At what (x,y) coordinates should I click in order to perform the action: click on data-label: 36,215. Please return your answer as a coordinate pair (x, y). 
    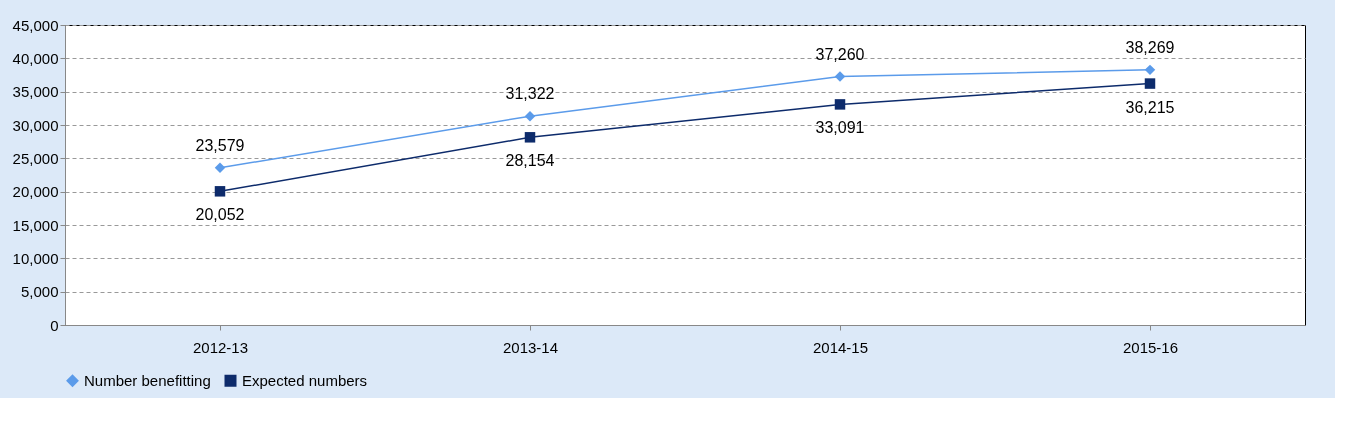
    Looking at the image, I should click on (1150, 107).